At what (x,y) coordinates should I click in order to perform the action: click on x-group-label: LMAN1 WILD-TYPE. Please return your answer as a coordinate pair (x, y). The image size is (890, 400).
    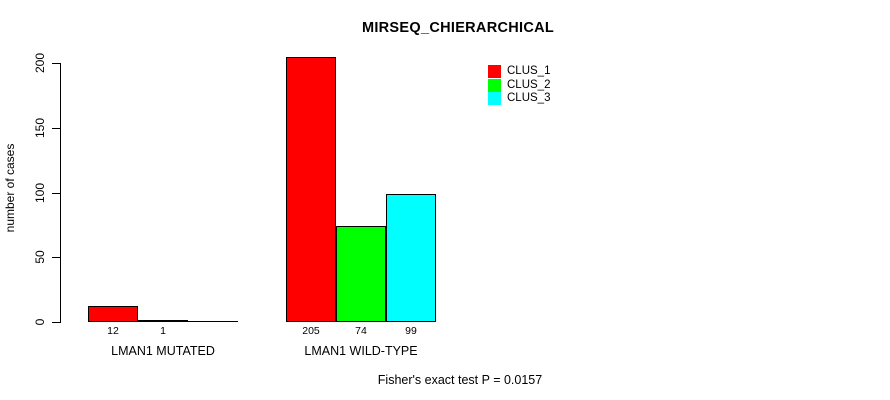
    Looking at the image, I should click on (361, 351).